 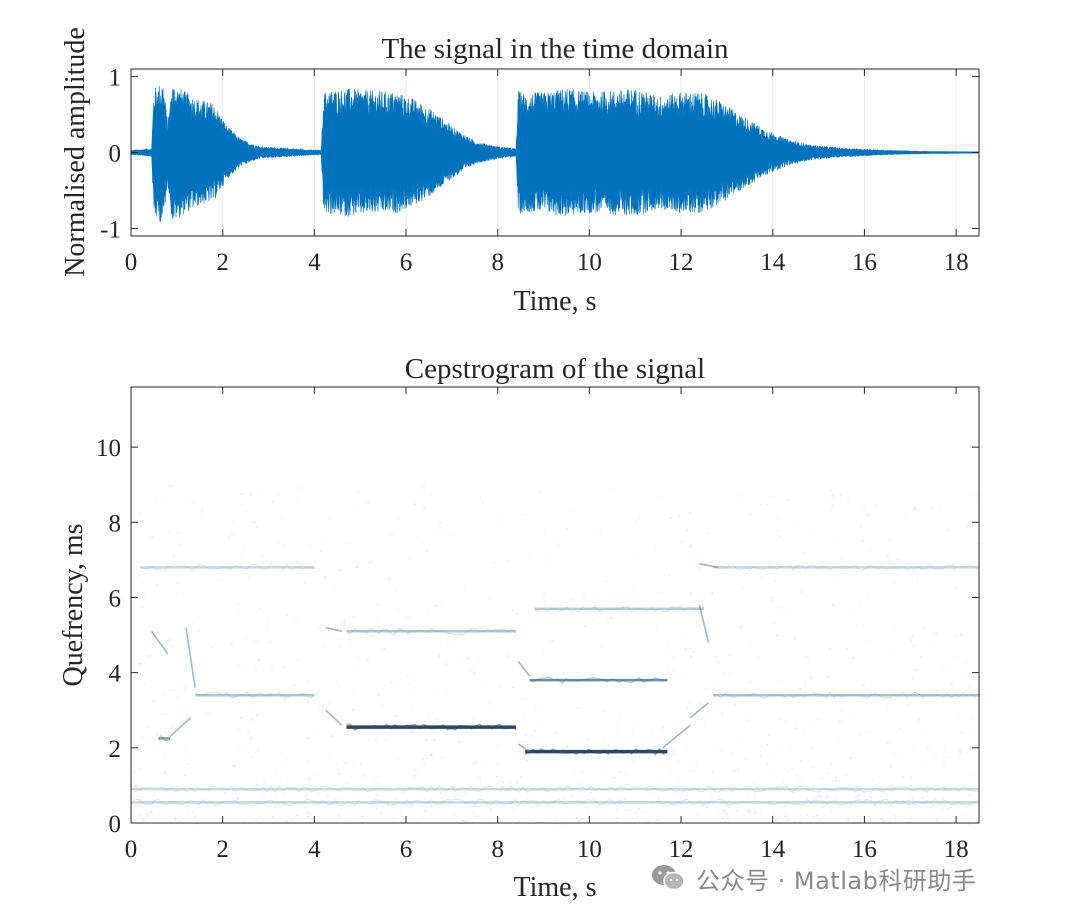 I want to click on time-domain-xtick-label: 4, so click(x=314, y=262).